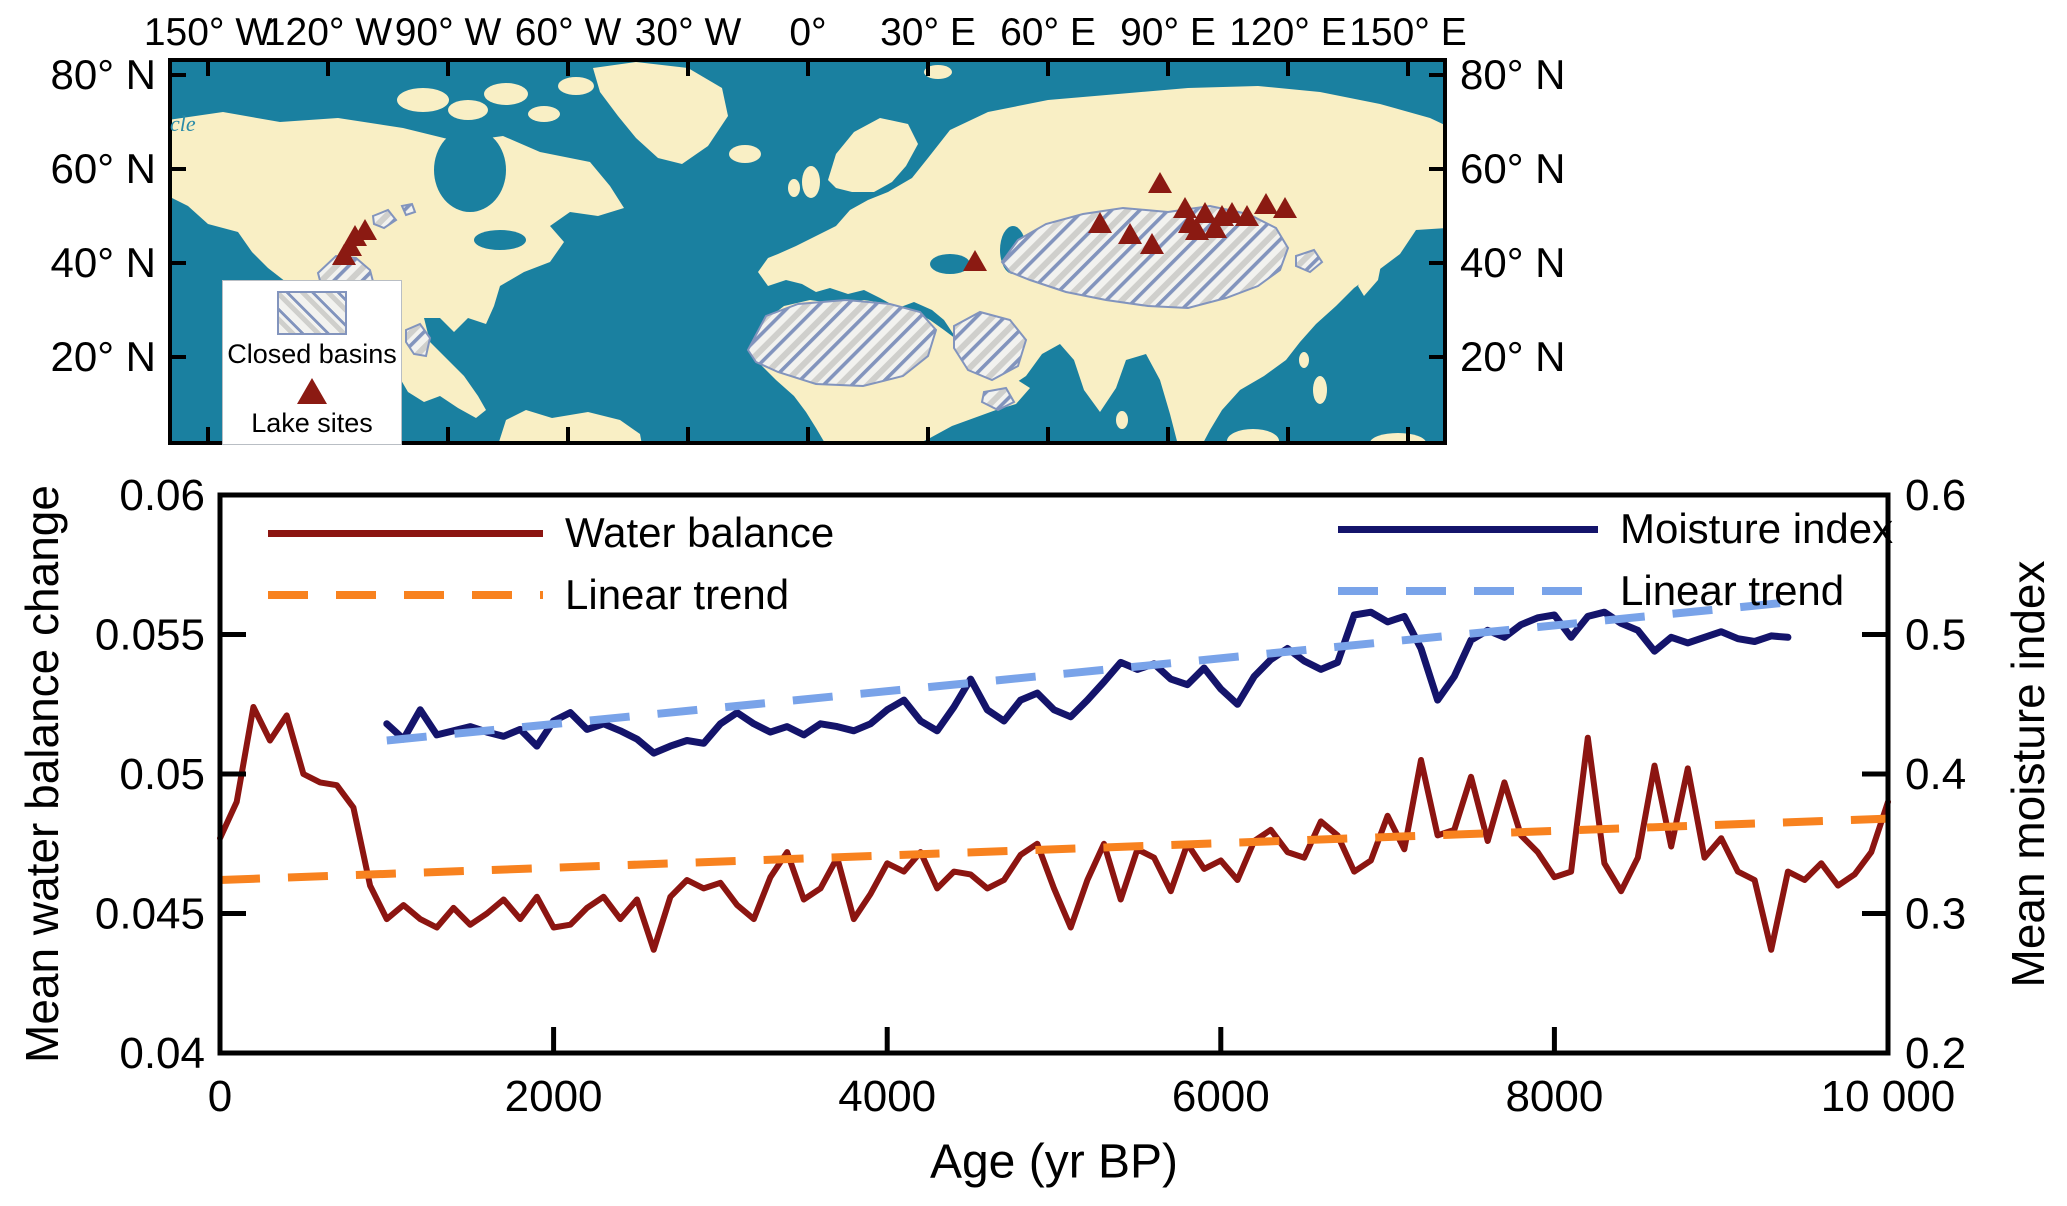 This screenshot has width=2067, height=1206. Describe the element at coordinates (688, 32) in the screenshot. I see `lon-label: 30° W` at that location.